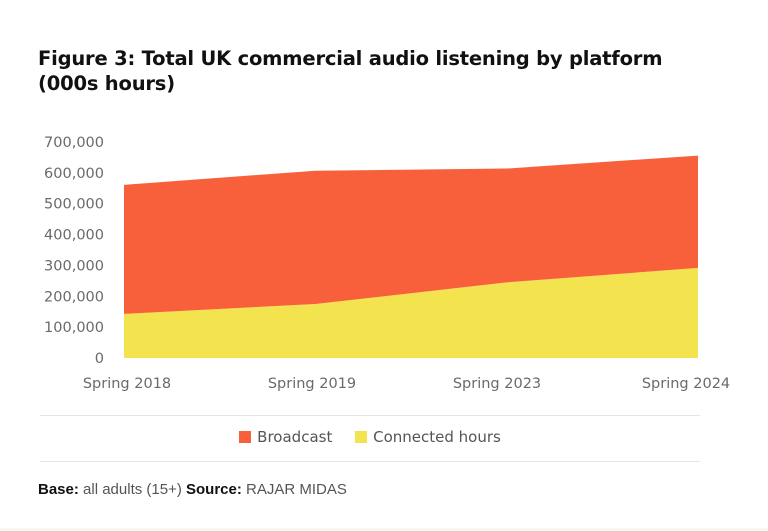 The width and height of the screenshot is (768, 531). I want to click on x-tick-label: Spring 2018, so click(127, 384).